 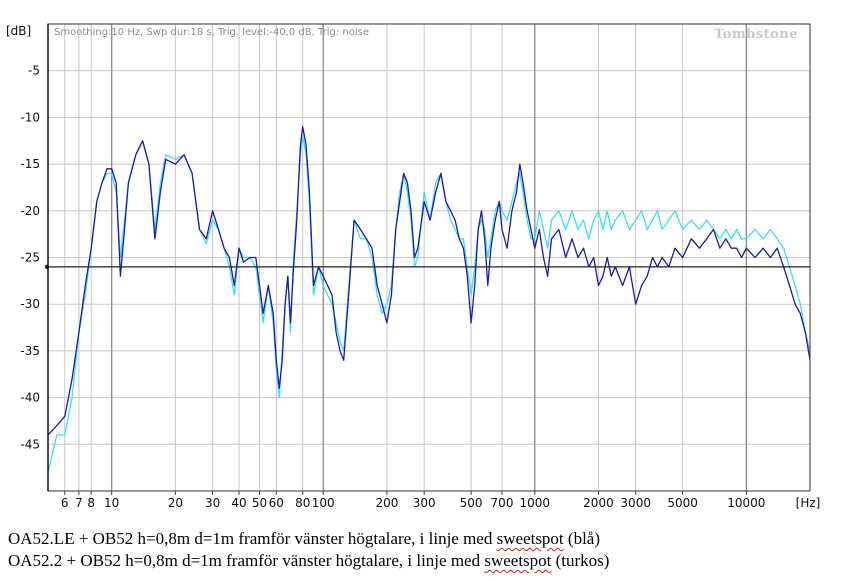 What do you see at coordinates (30, 351) in the screenshot?
I see `y-tick-label: -35` at bounding box center [30, 351].